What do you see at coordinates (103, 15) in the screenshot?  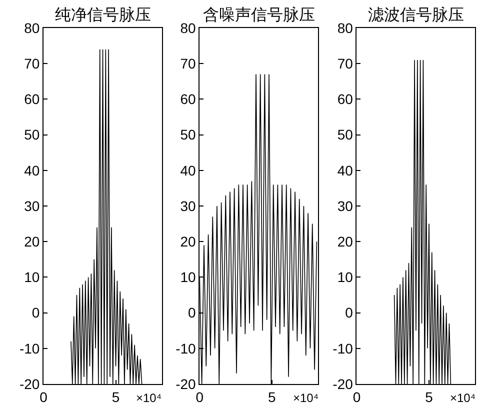 I see `chart-title: 纯净信号脉压` at bounding box center [103, 15].